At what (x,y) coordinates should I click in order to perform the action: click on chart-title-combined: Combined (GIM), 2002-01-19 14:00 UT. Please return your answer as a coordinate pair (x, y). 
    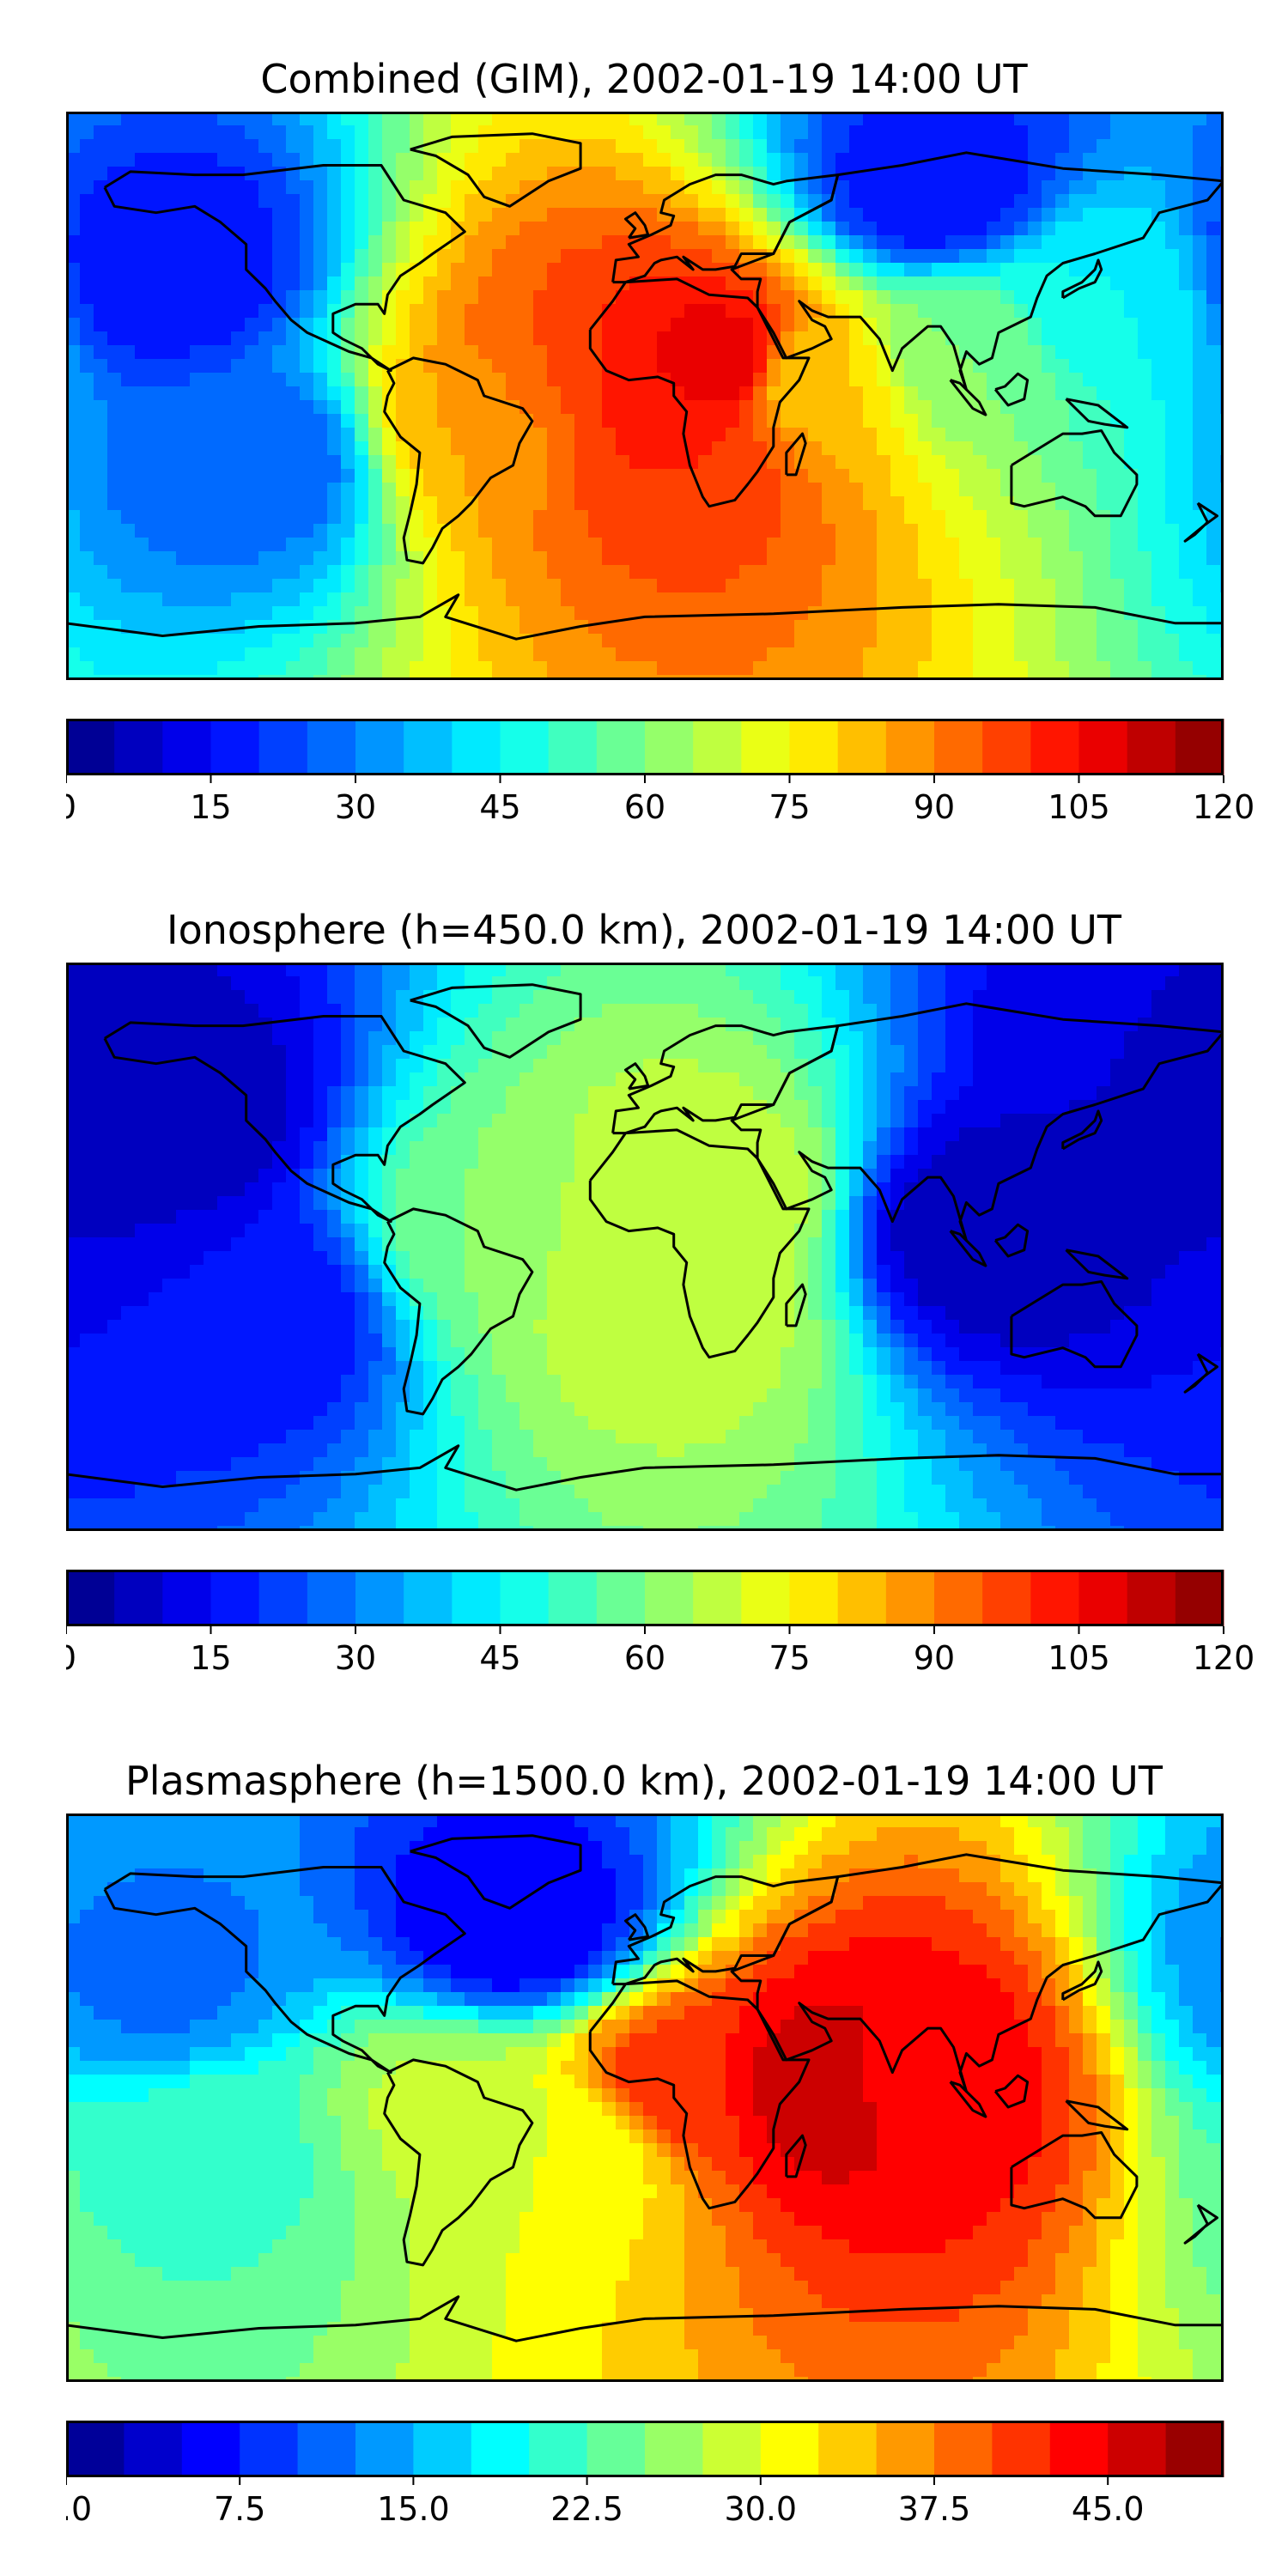
    Looking at the image, I should click on (644, 79).